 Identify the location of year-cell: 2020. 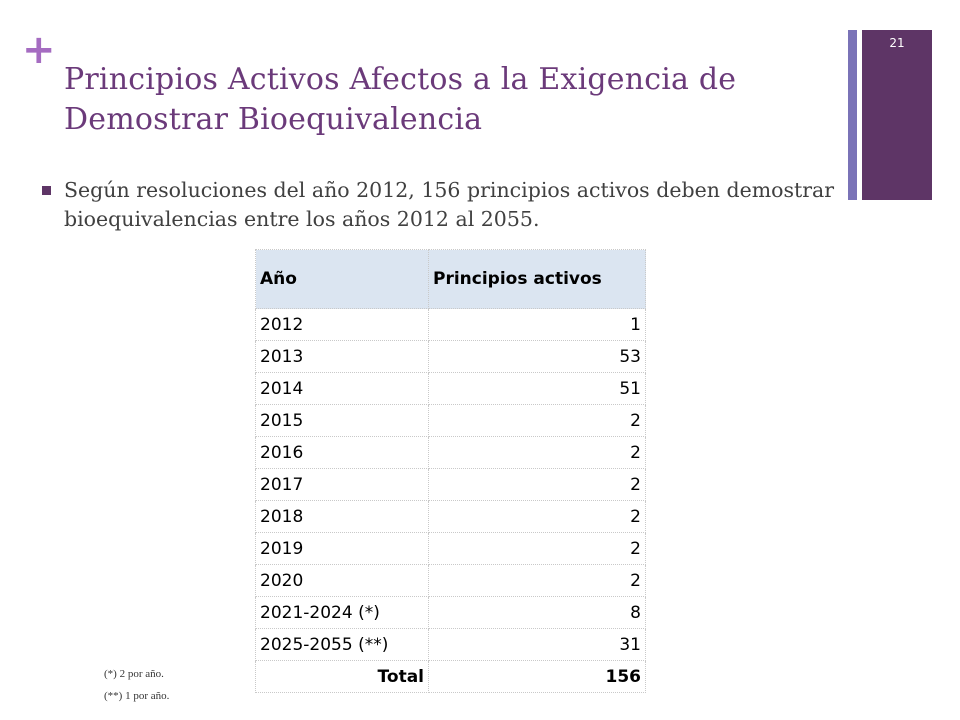
(342, 580).